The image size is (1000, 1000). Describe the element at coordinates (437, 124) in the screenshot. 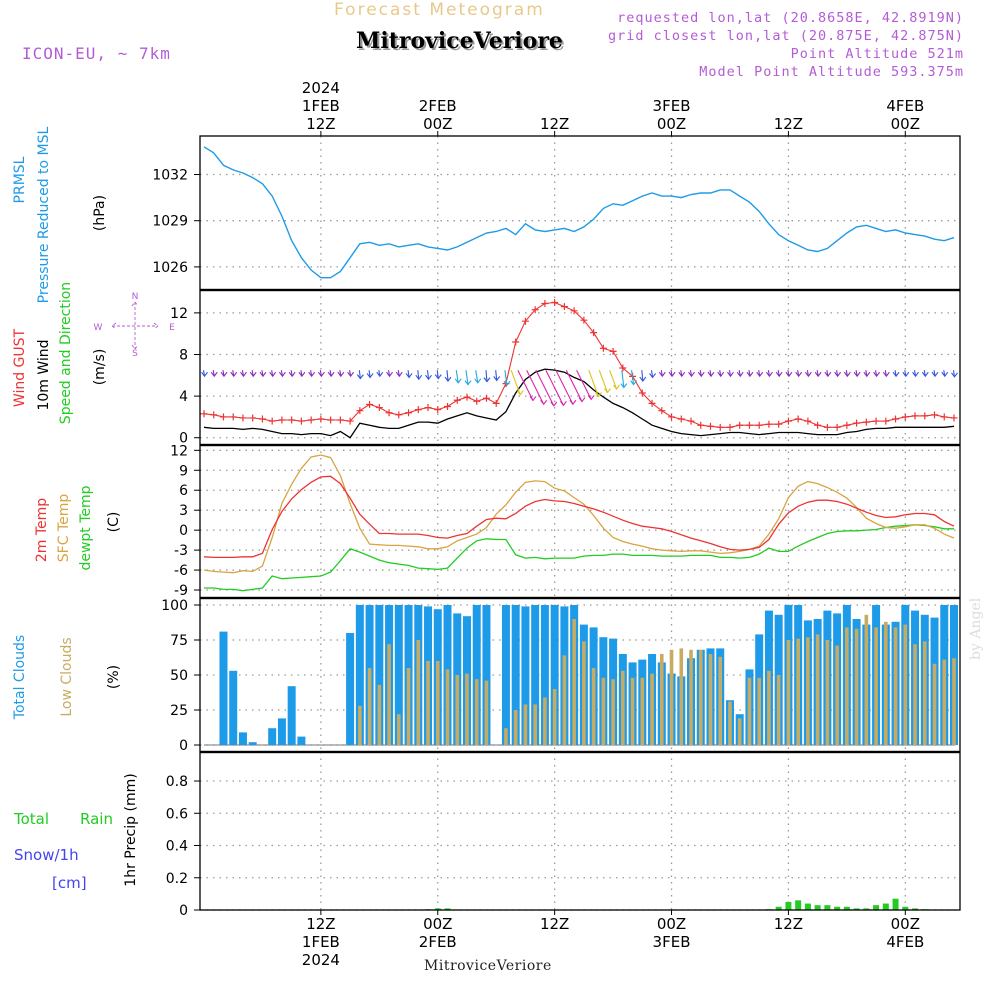

I see `top-time-label: 00Z` at that location.